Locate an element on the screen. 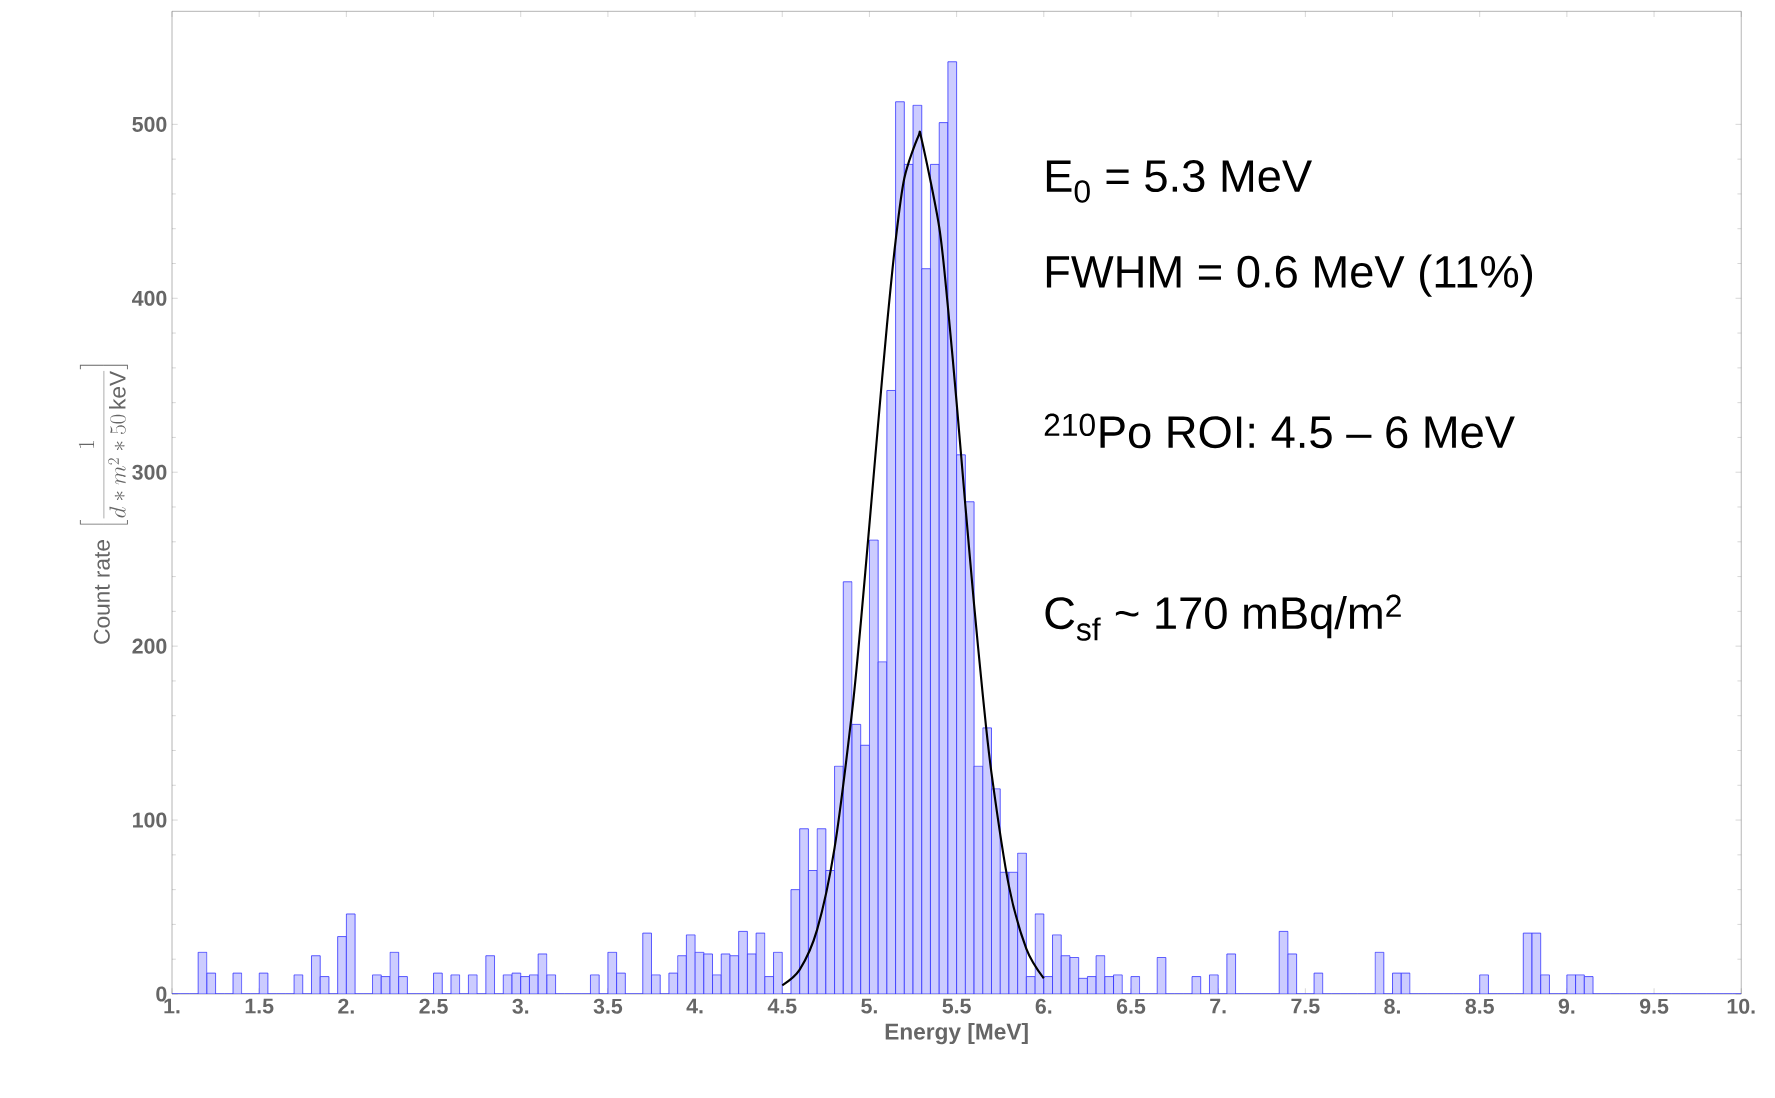 The height and width of the screenshot is (1098, 1775). x-tick-label: 3. is located at coordinates (520, 1006).